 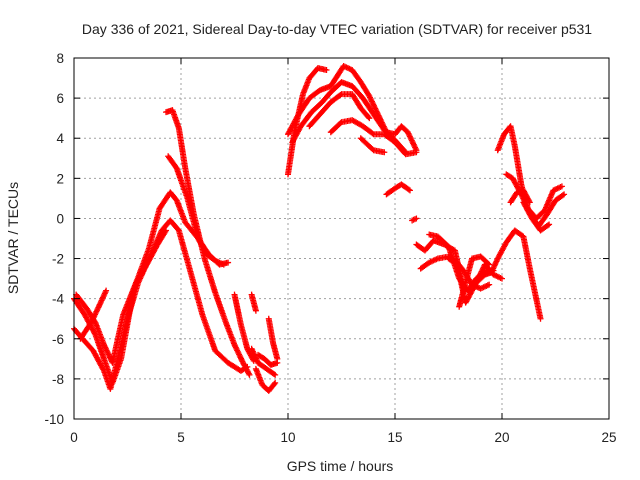 I want to click on y-tick-label: 8, so click(x=60, y=58).